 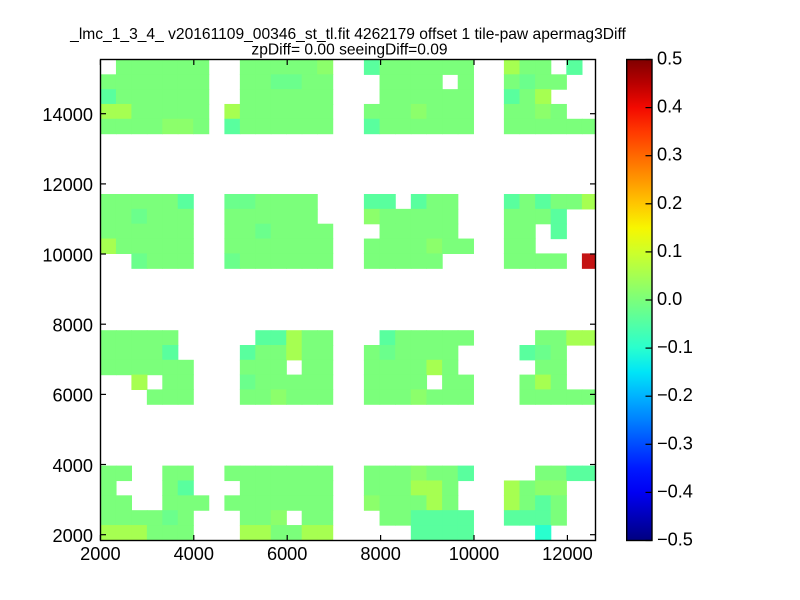 What do you see at coordinates (669, 299) in the screenshot?
I see `svg-text: 0.0` at bounding box center [669, 299].